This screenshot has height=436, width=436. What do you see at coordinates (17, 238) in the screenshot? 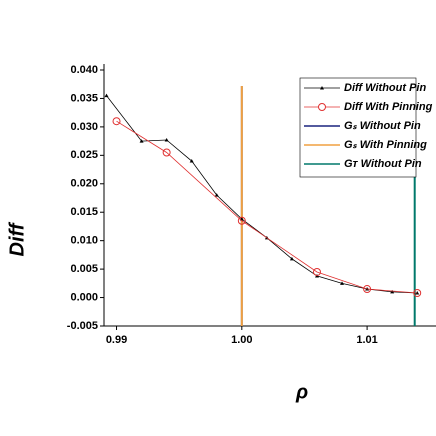
I see `y-axis-label: Diff` at bounding box center [17, 238].